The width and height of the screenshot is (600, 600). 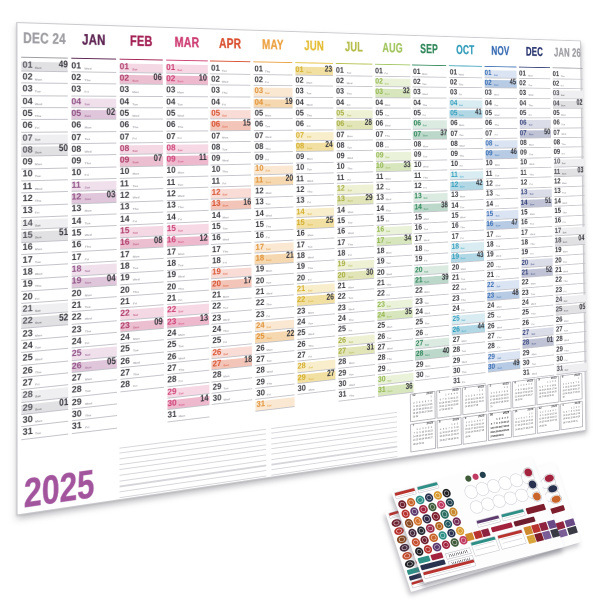 What do you see at coordinates (535, 113) in the screenshot?
I see `day-cell: 05 Fri` at bounding box center [535, 113].